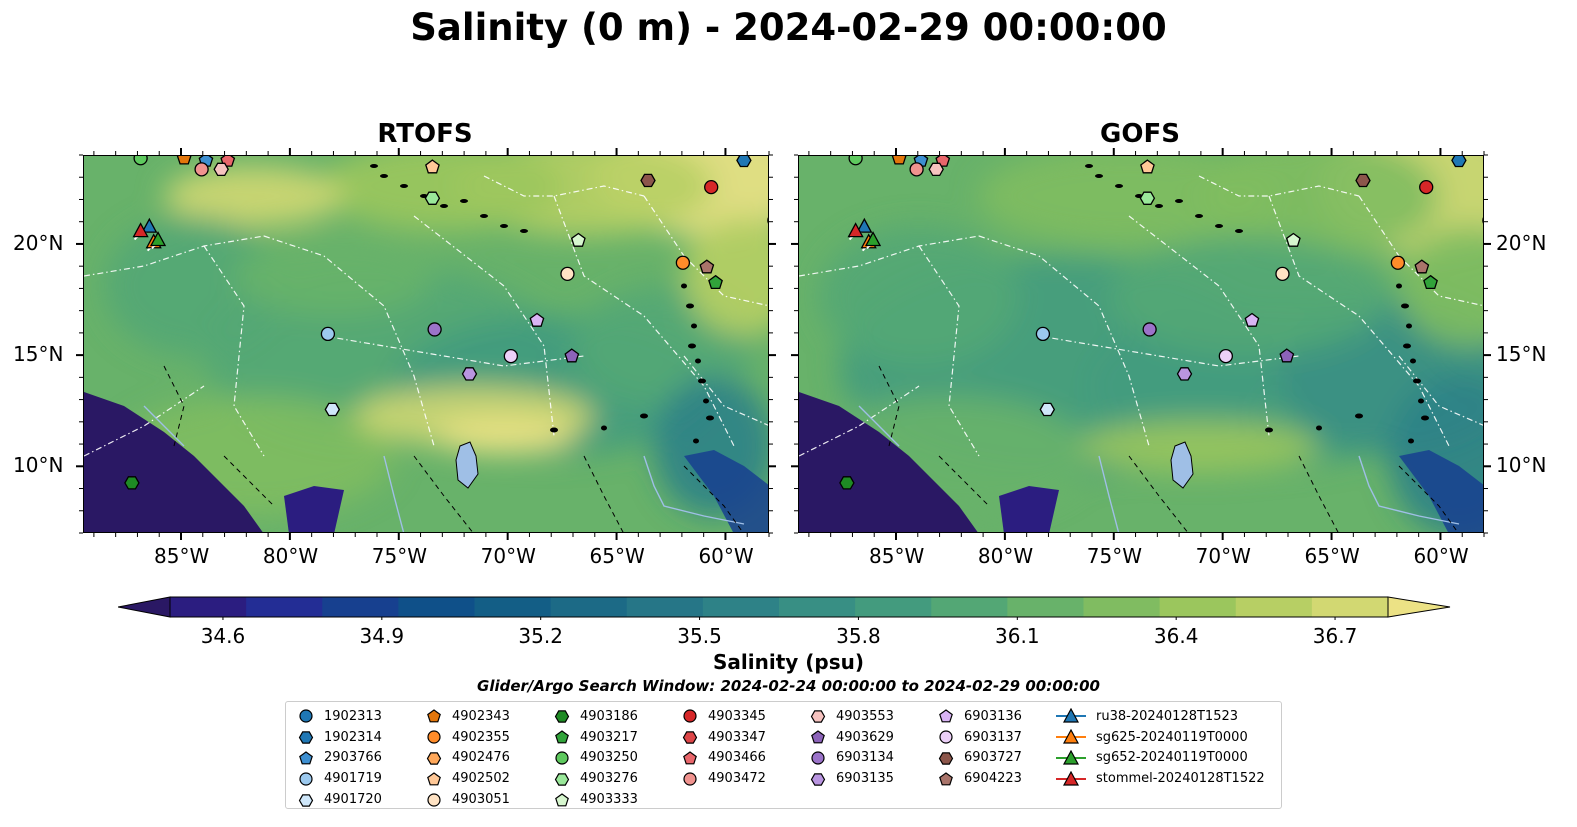 The width and height of the screenshot is (1577, 827). Describe the element at coordinates (1180, 779) in the screenshot. I see `legend-label: stommel-20240128T1522` at that location.